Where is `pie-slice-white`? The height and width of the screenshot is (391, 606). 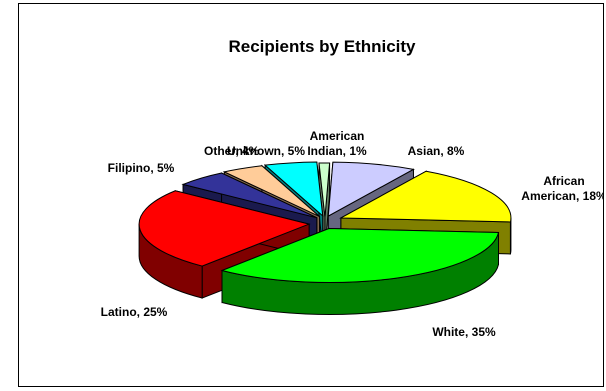 pie-slice-white is located at coordinates (360, 271).